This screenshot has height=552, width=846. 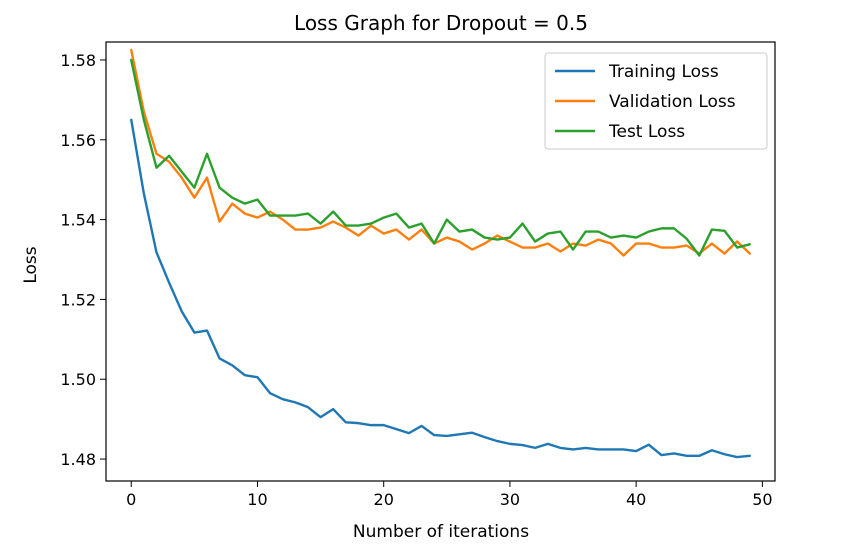 What do you see at coordinates (441, 23) in the screenshot?
I see `chart-title: Loss Graph for Dropout = 0.5` at bounding box center [441, 23].